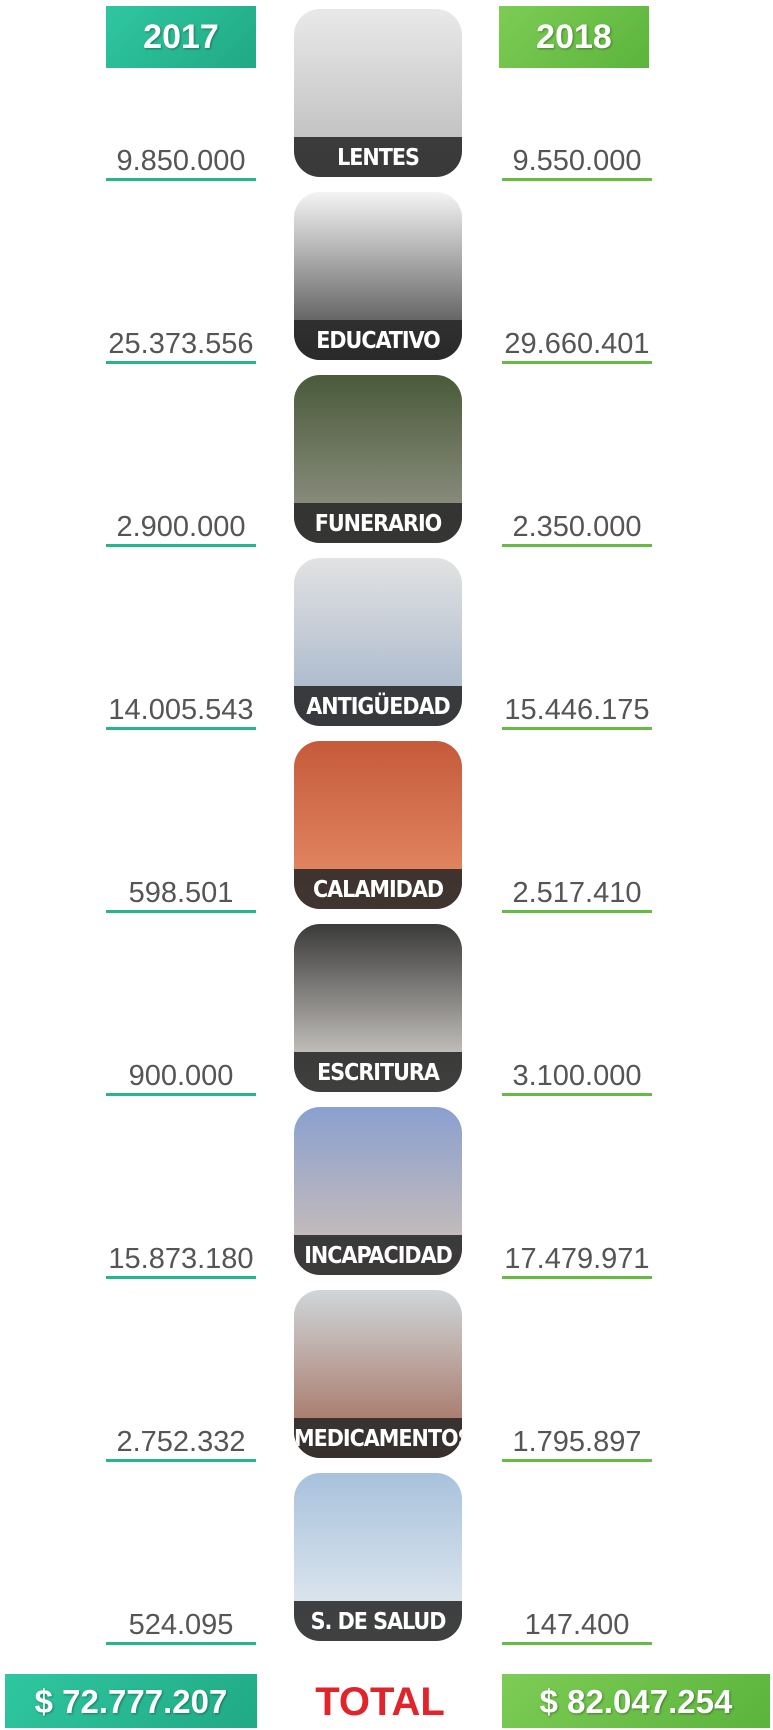  What do you see at coordinates (577, 161) in the screenshot?
I see `value-2018: 9.550.000` at bounding box center [577, 161].